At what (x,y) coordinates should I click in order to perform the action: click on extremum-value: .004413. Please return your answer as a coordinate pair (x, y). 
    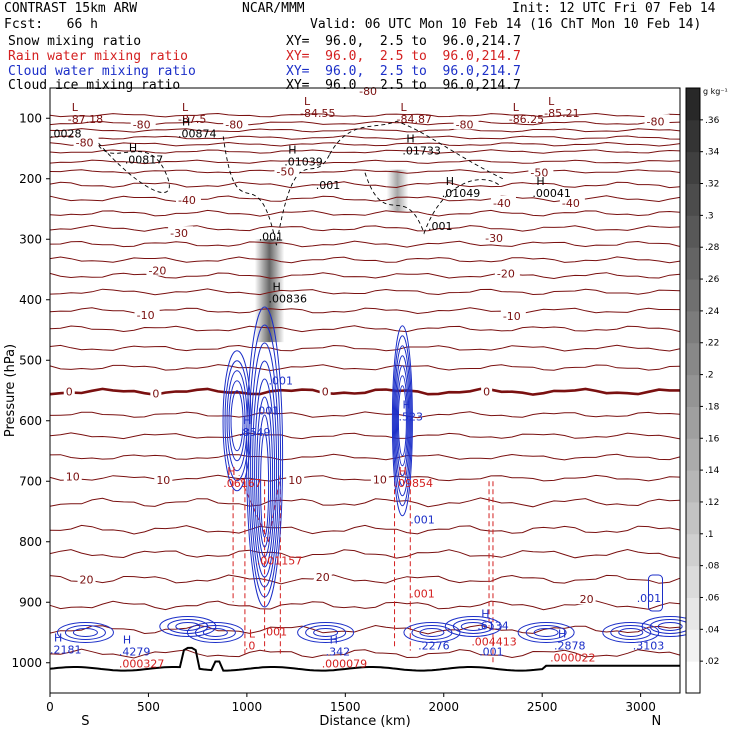
    Looking at the image, I should click on (494, 642).